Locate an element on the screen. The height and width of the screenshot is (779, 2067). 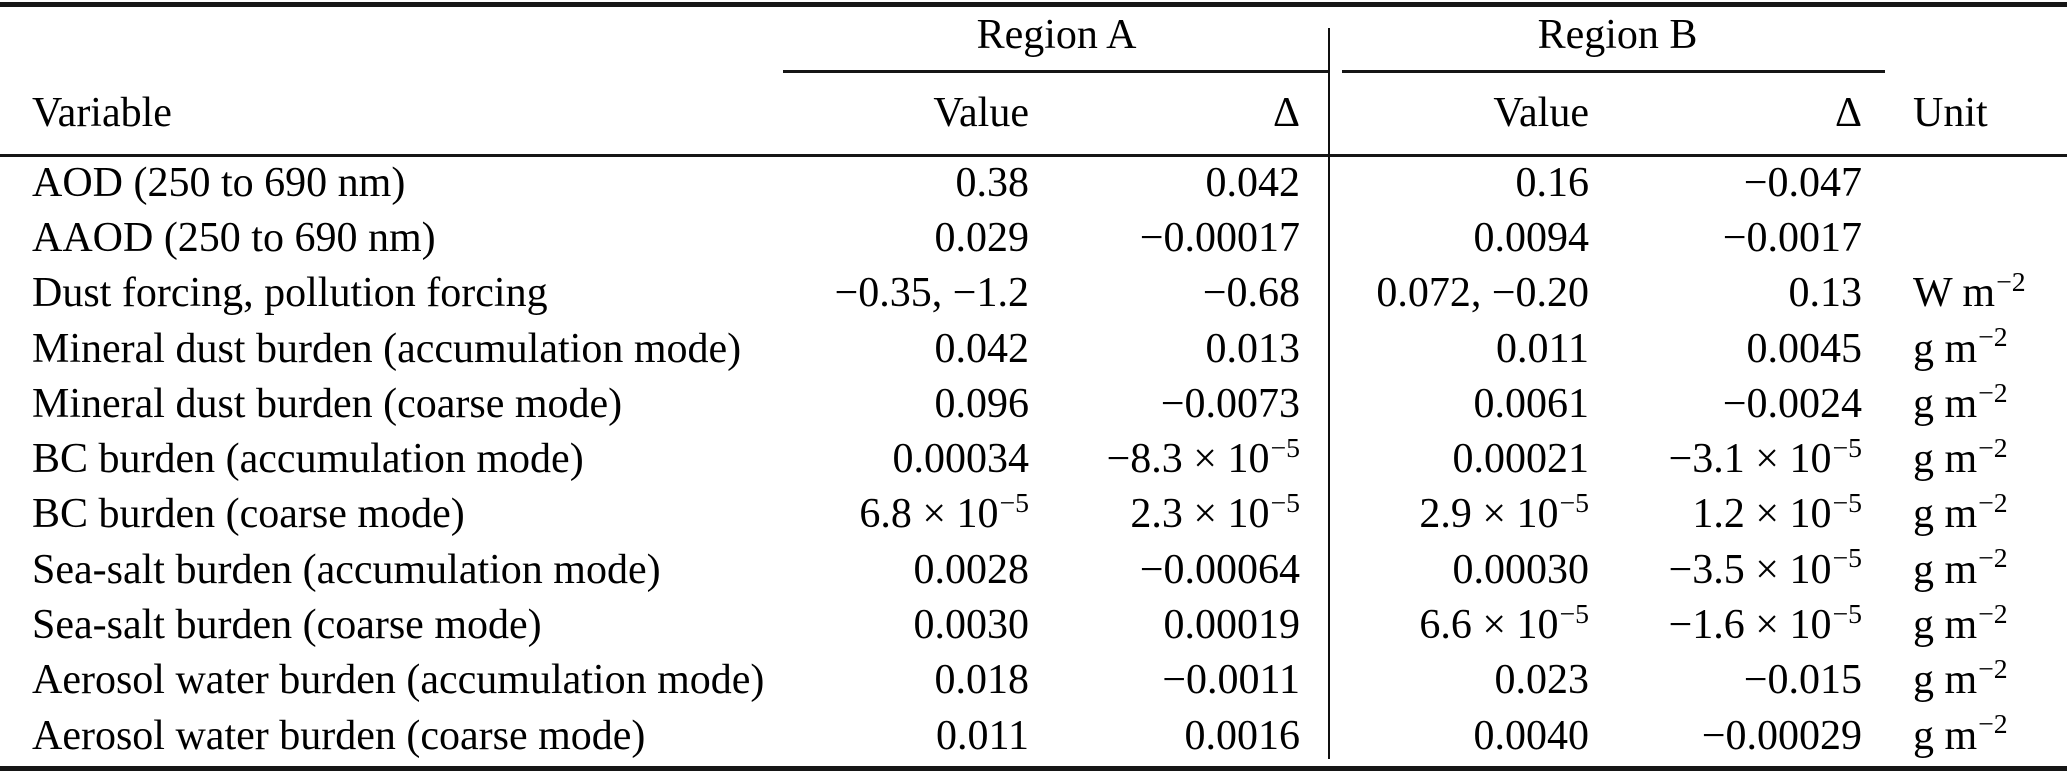
cell-variable: Sea-salt burden (coarse mode) is located at coordinates (287, 625).